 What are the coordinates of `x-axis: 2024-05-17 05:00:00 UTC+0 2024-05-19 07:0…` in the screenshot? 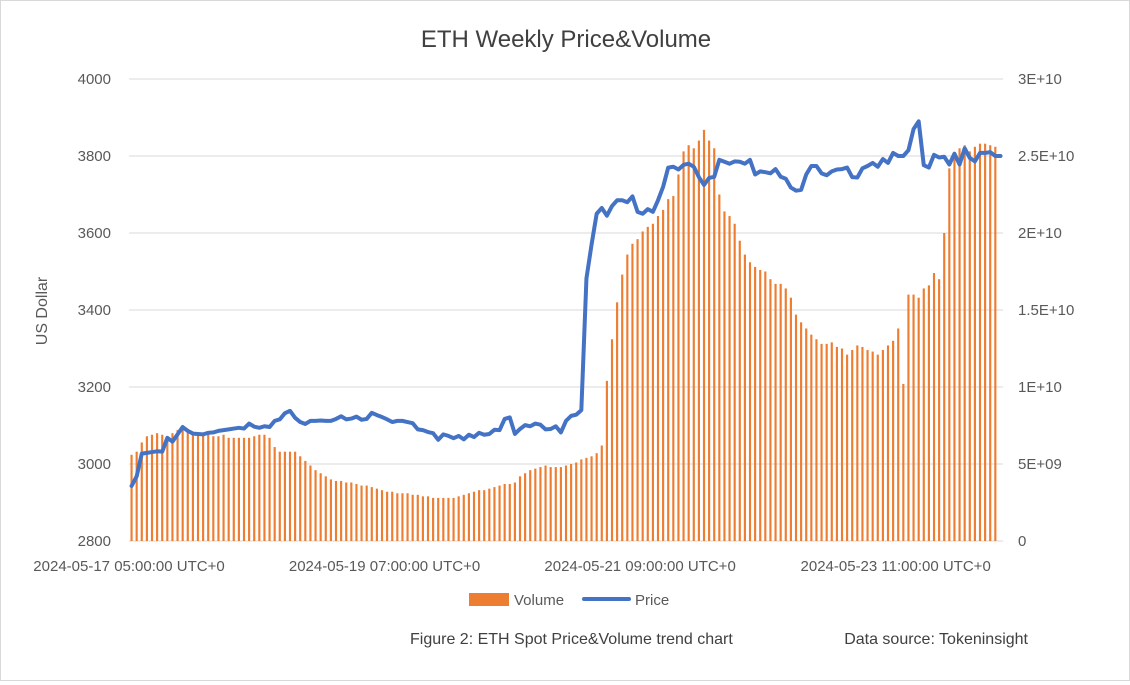 It's located at (512, 566).